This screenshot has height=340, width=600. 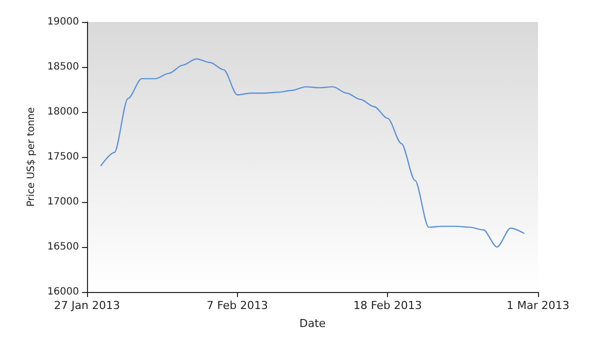 What do you see at coordinates (63, 112) in the screenshot?
I see `y-tick-label: 18000` at bounding box center [63, 112].